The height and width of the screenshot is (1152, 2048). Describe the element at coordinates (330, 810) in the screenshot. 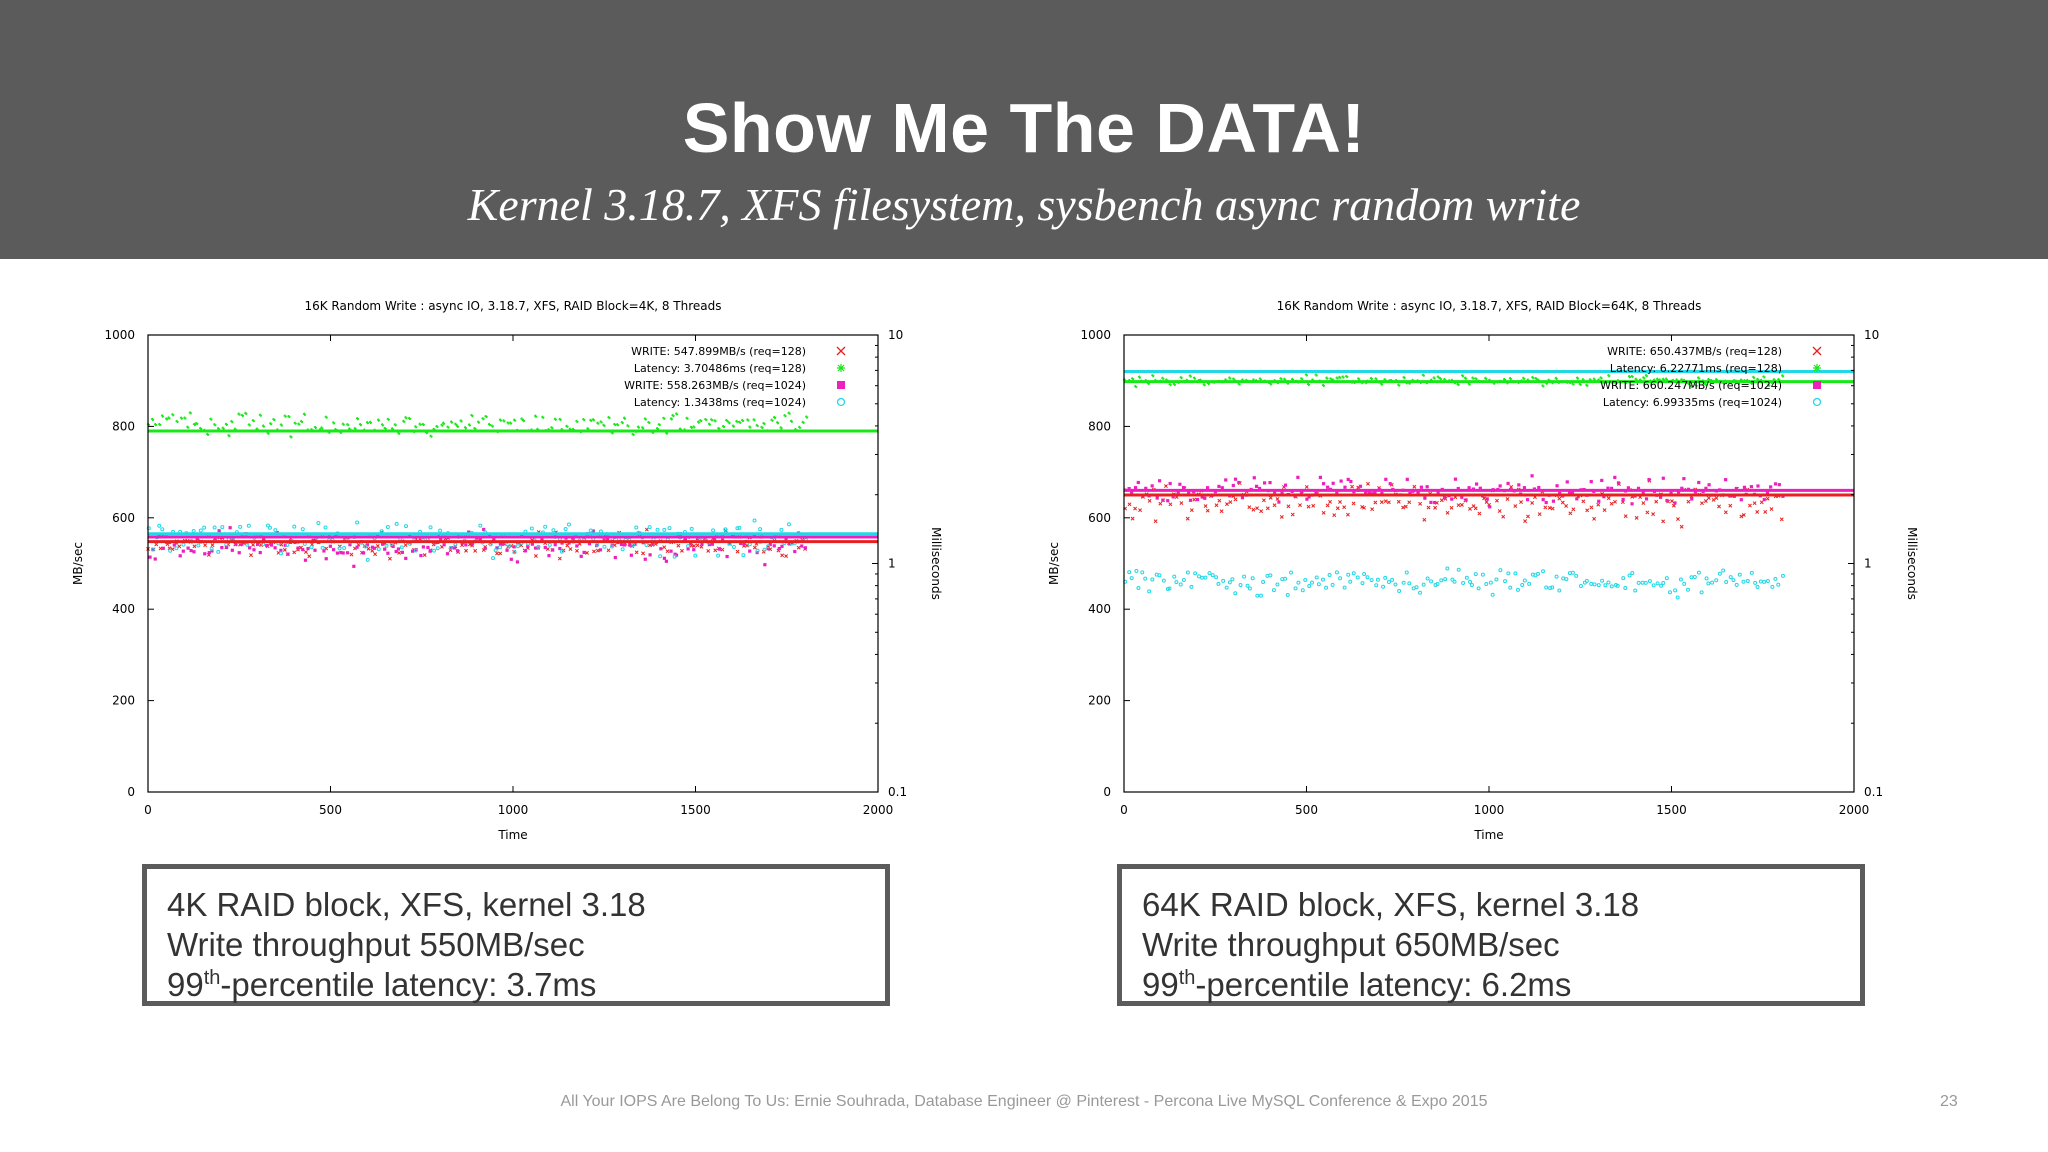

I see `x-tick-label: 500` at that location.